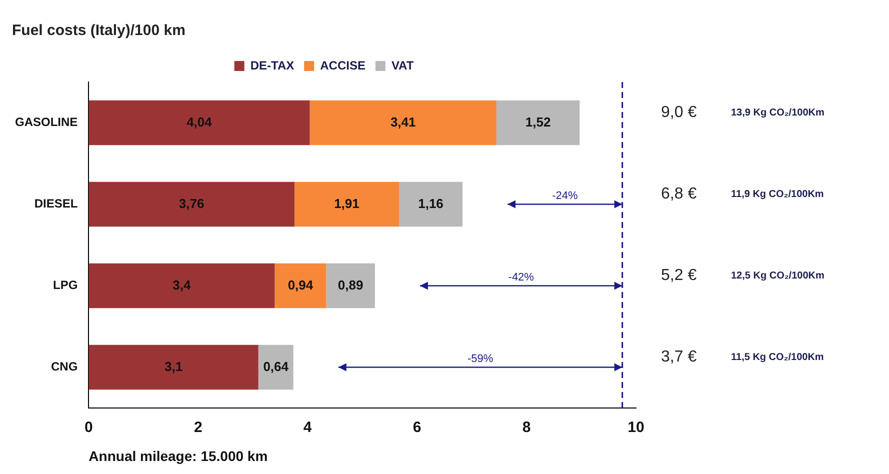 The image size is (889, 474). What do you see at coordinates (99, 31) in the screenshot?
I see `chart-title: Fuel costs (Italy)/100 km` at bounding box center [99, 31].